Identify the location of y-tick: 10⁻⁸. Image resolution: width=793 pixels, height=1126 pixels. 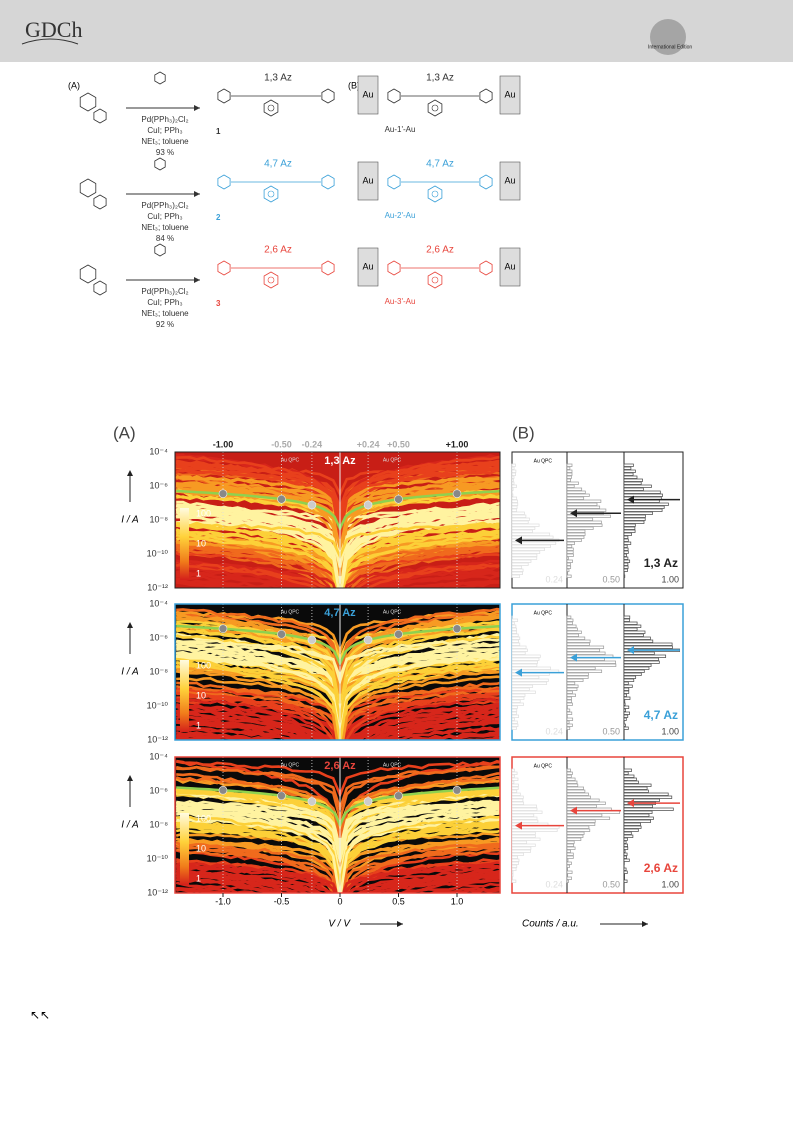
(158, 519).